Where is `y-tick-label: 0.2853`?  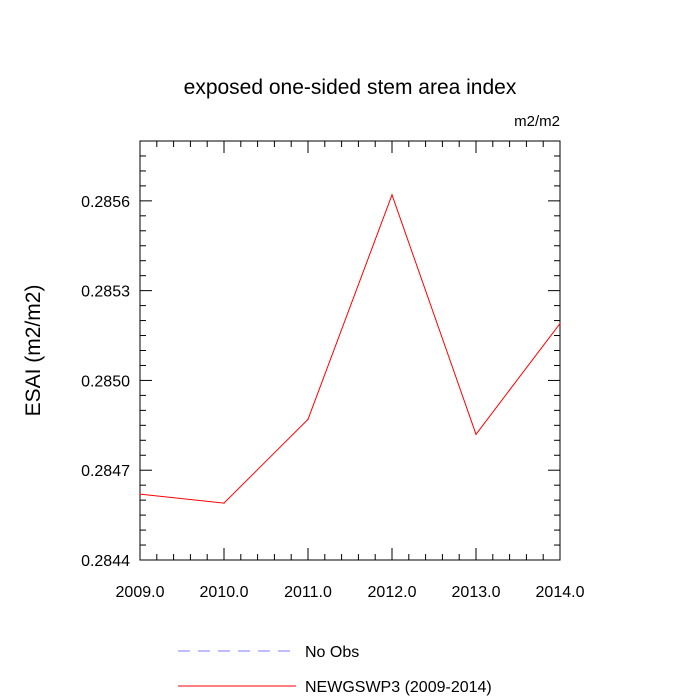
y-tick-label: 0.2853 is located at coordinates (105, 292).